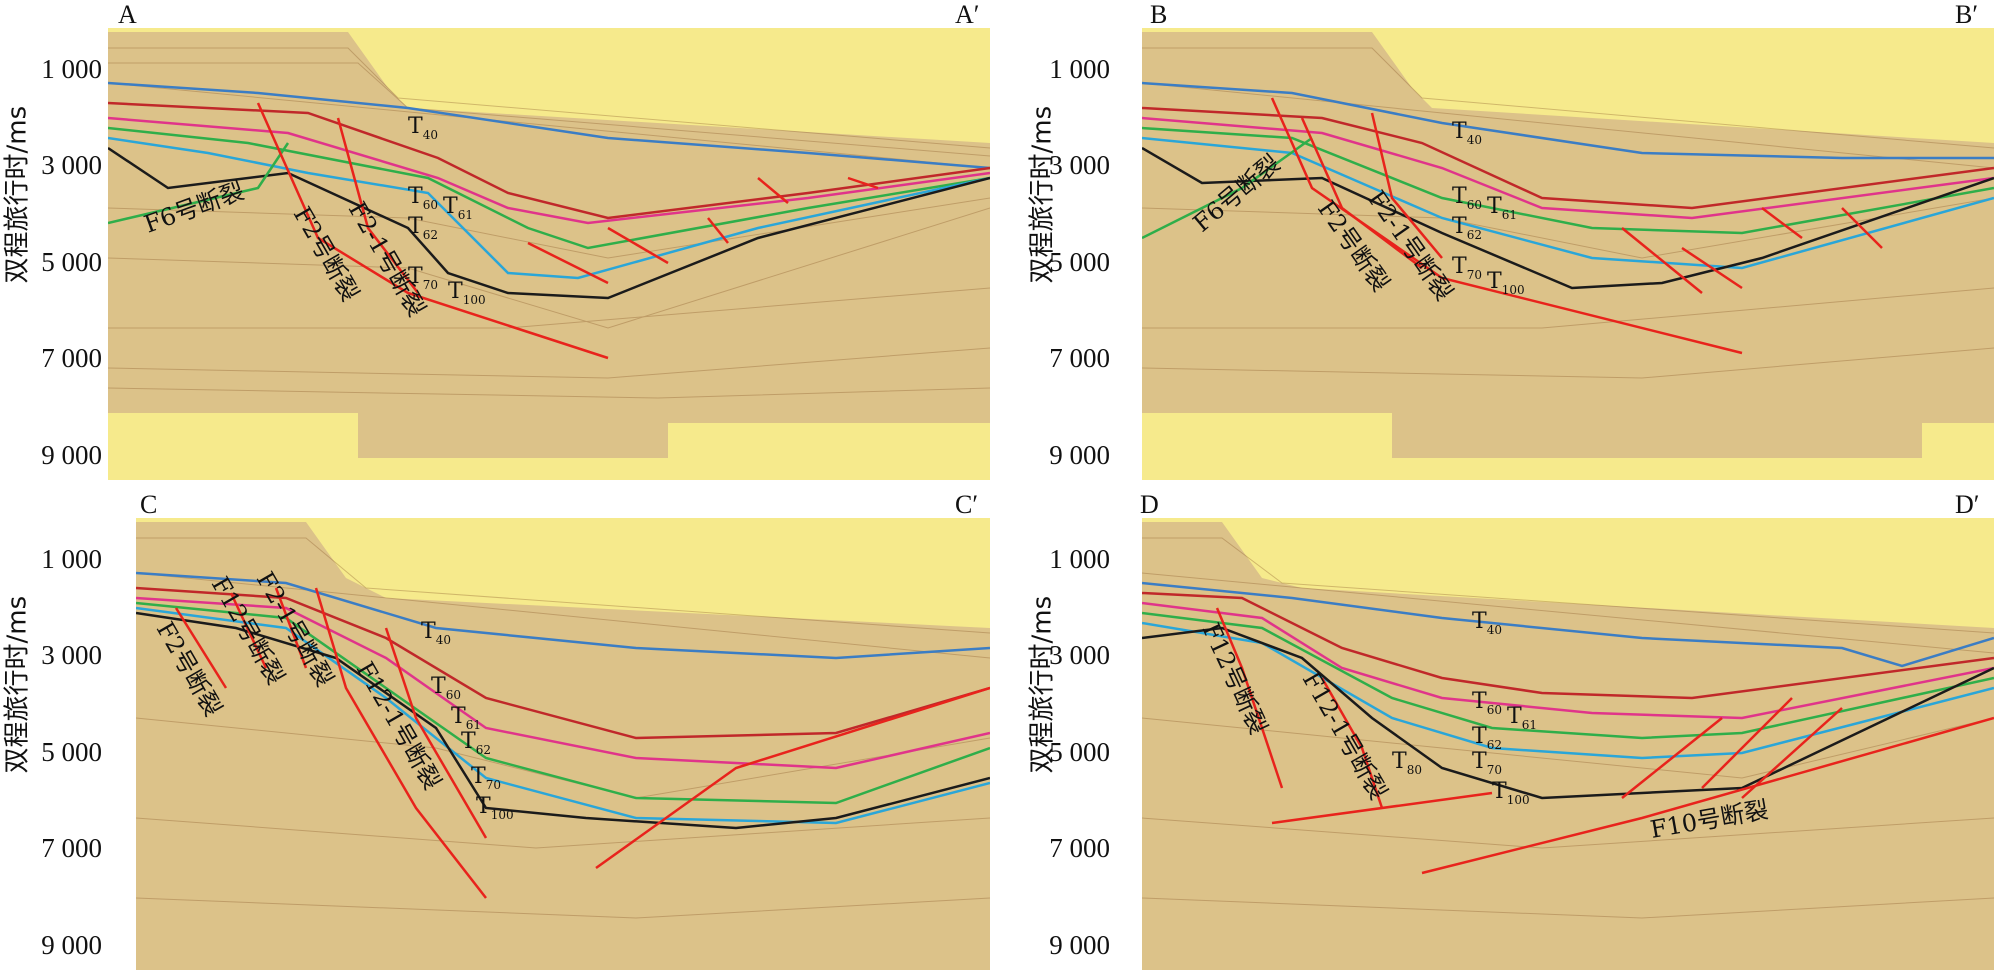 This screenshot has height=979, width=2000. Describe the element at coordinates (1149, 504) in the screenshot. I see `section-left-label: D` at that location.